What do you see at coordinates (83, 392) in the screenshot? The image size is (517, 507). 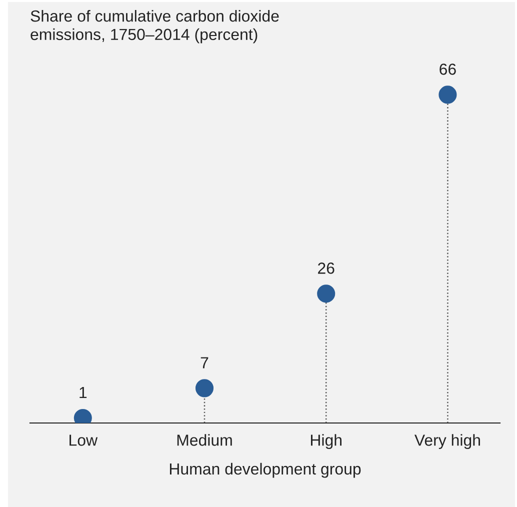 I see `data-label: 1` at bounding box center [83, 392].